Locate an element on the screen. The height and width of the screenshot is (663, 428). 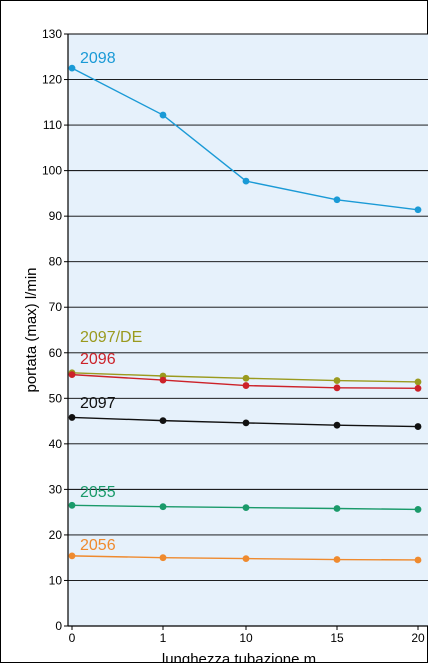
series-2056: 2056 is located at coordinates (245, 550).